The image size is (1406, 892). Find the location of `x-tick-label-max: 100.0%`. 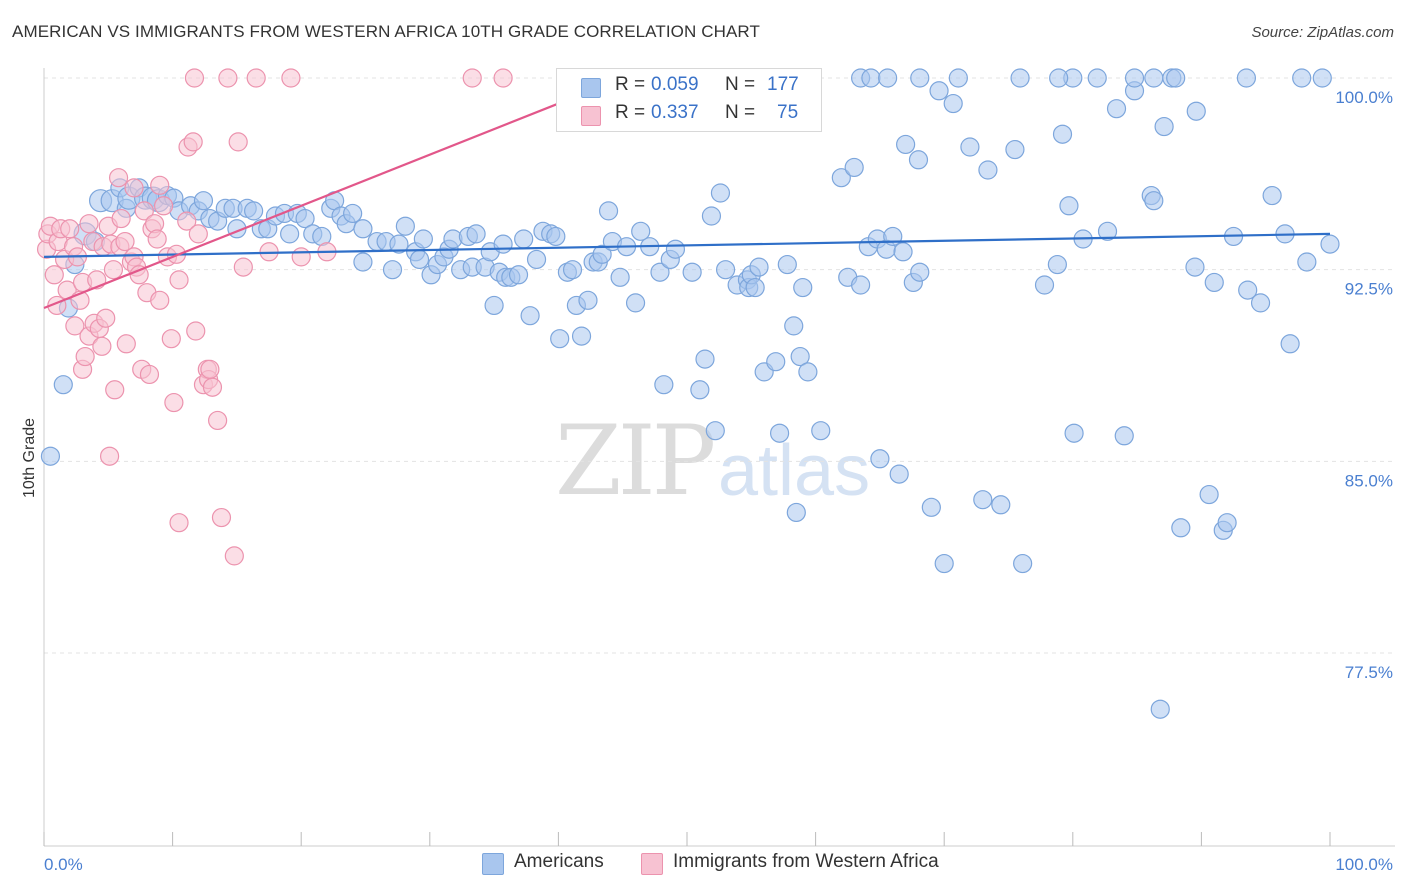

x-tick-label-max: 100.0% is located at coordinates (1364, 864).